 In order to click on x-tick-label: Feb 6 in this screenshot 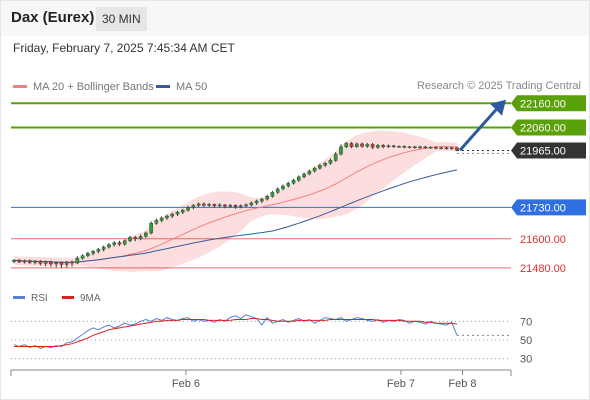, I will do `click(186, 384)`.